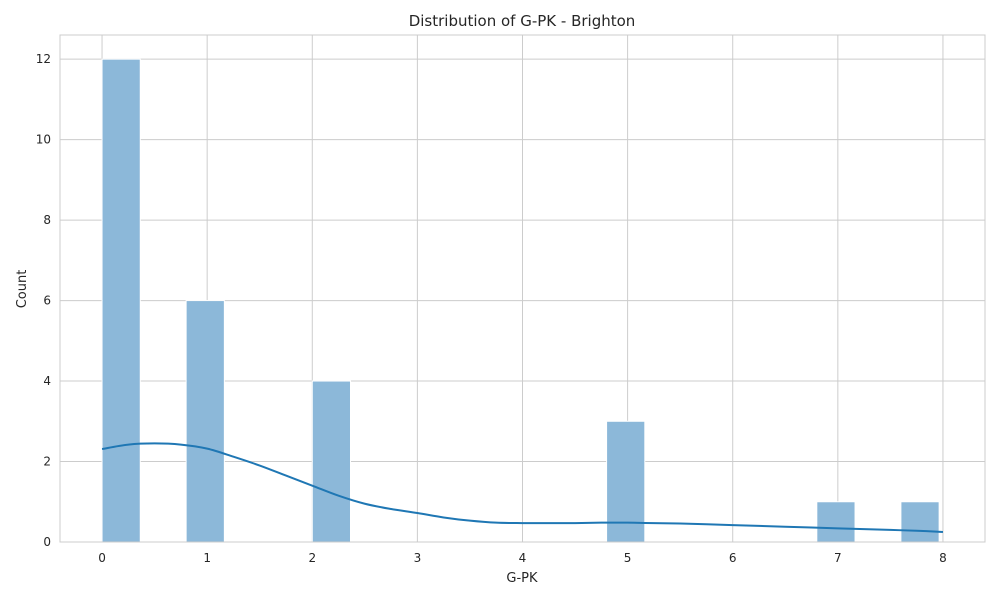 The width and height of the screenshot is (1000, 600). I want to click on y-tick-label-3: 6, so click(47, 301).